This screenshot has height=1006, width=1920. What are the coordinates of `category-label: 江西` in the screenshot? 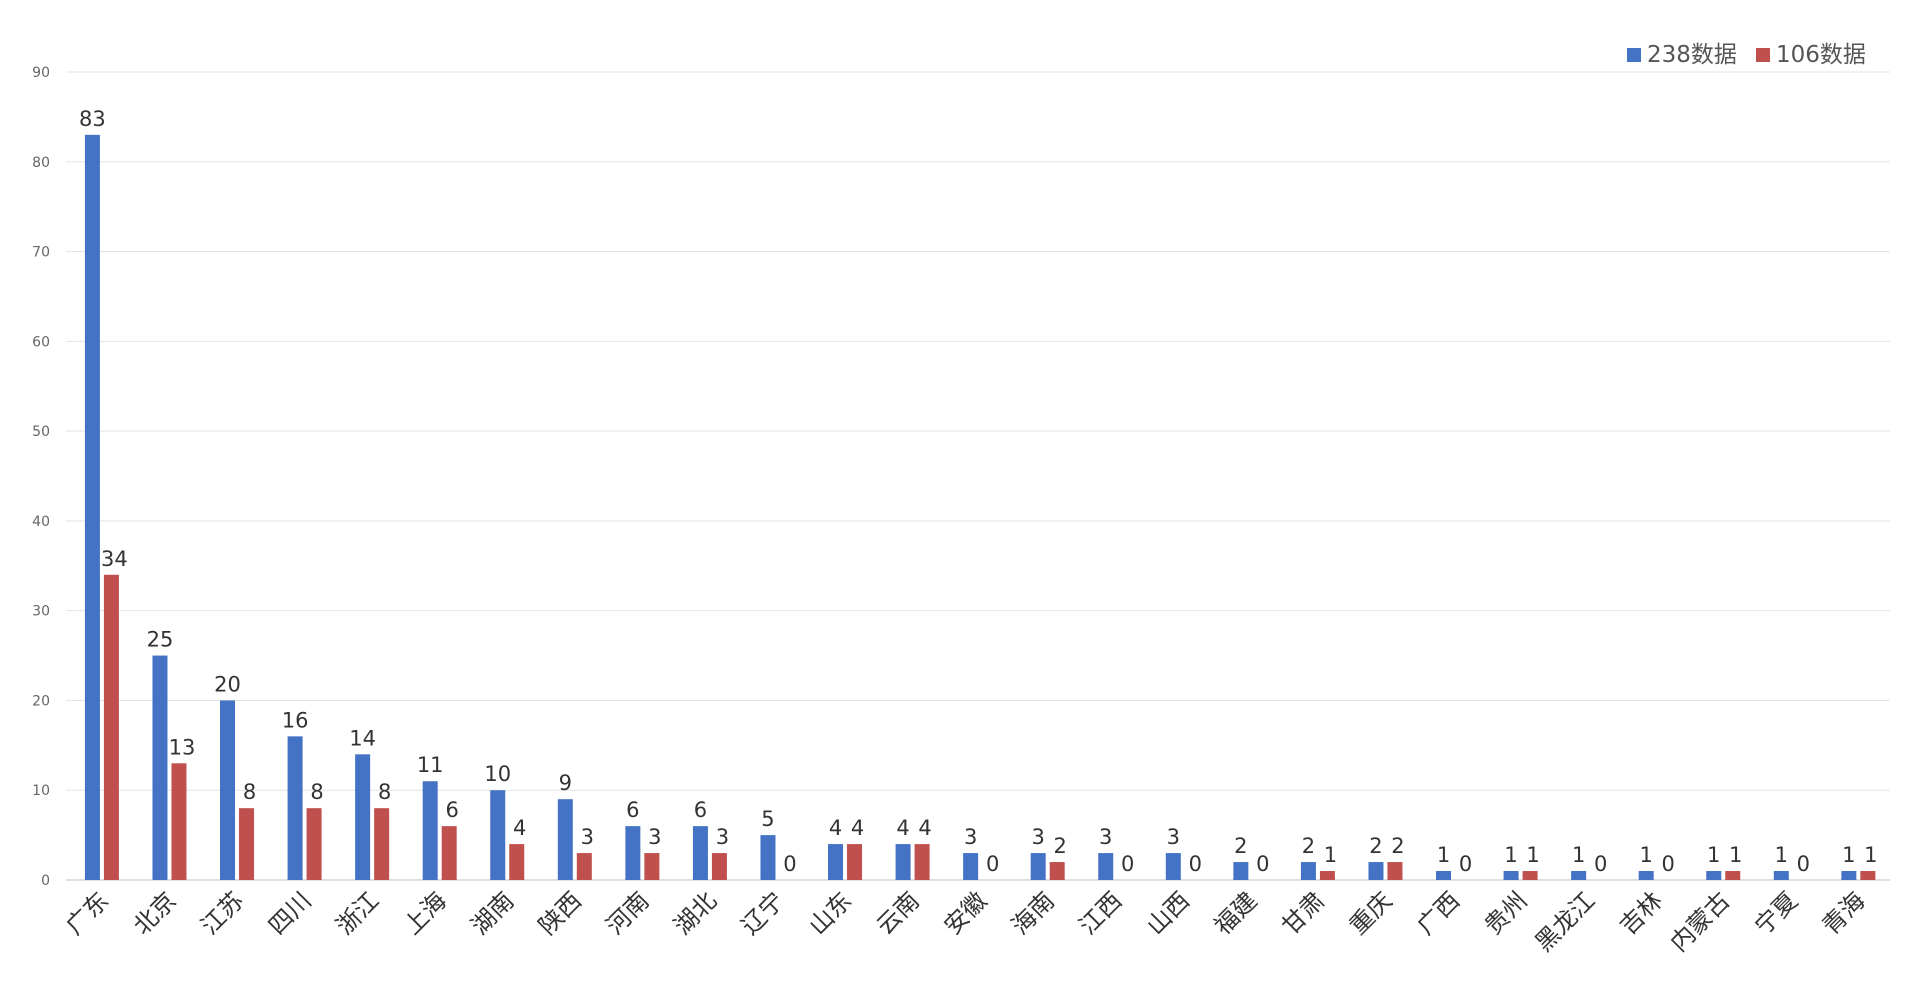 It's located at (1101, 913).